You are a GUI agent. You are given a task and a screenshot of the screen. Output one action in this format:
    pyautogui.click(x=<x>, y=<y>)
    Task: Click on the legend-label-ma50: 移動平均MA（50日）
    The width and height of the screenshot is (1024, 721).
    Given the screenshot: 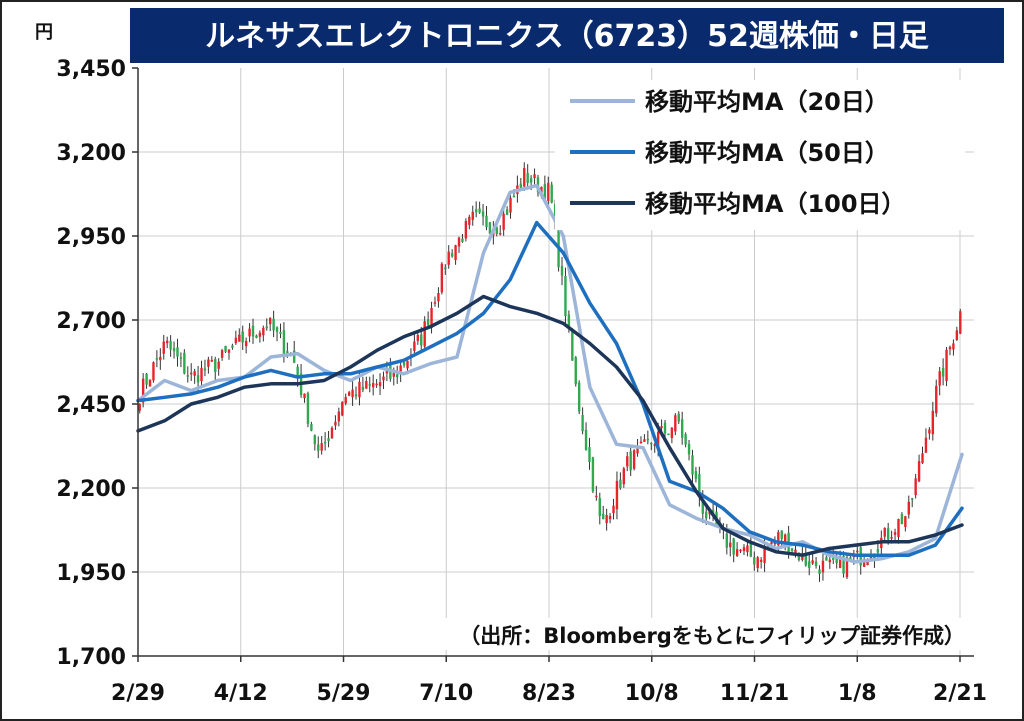 What is the action you would take?
    pyautogui.click(x=767, y=153)
    